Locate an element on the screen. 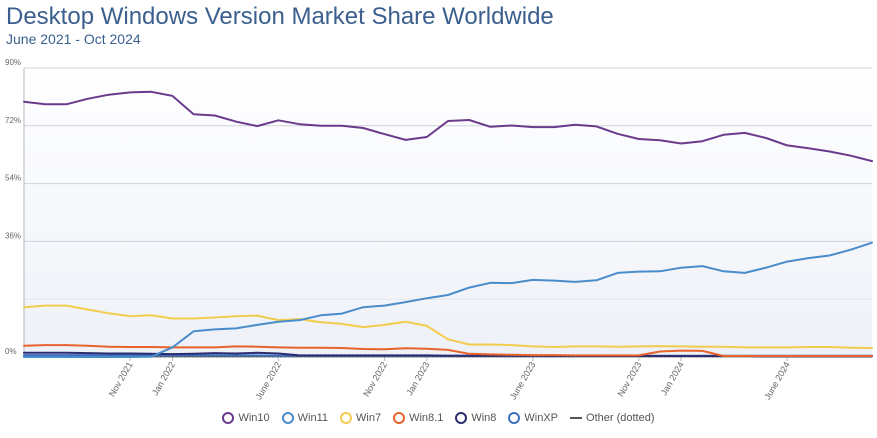  legend-item: Win7 is located at coordinates (360, 418).